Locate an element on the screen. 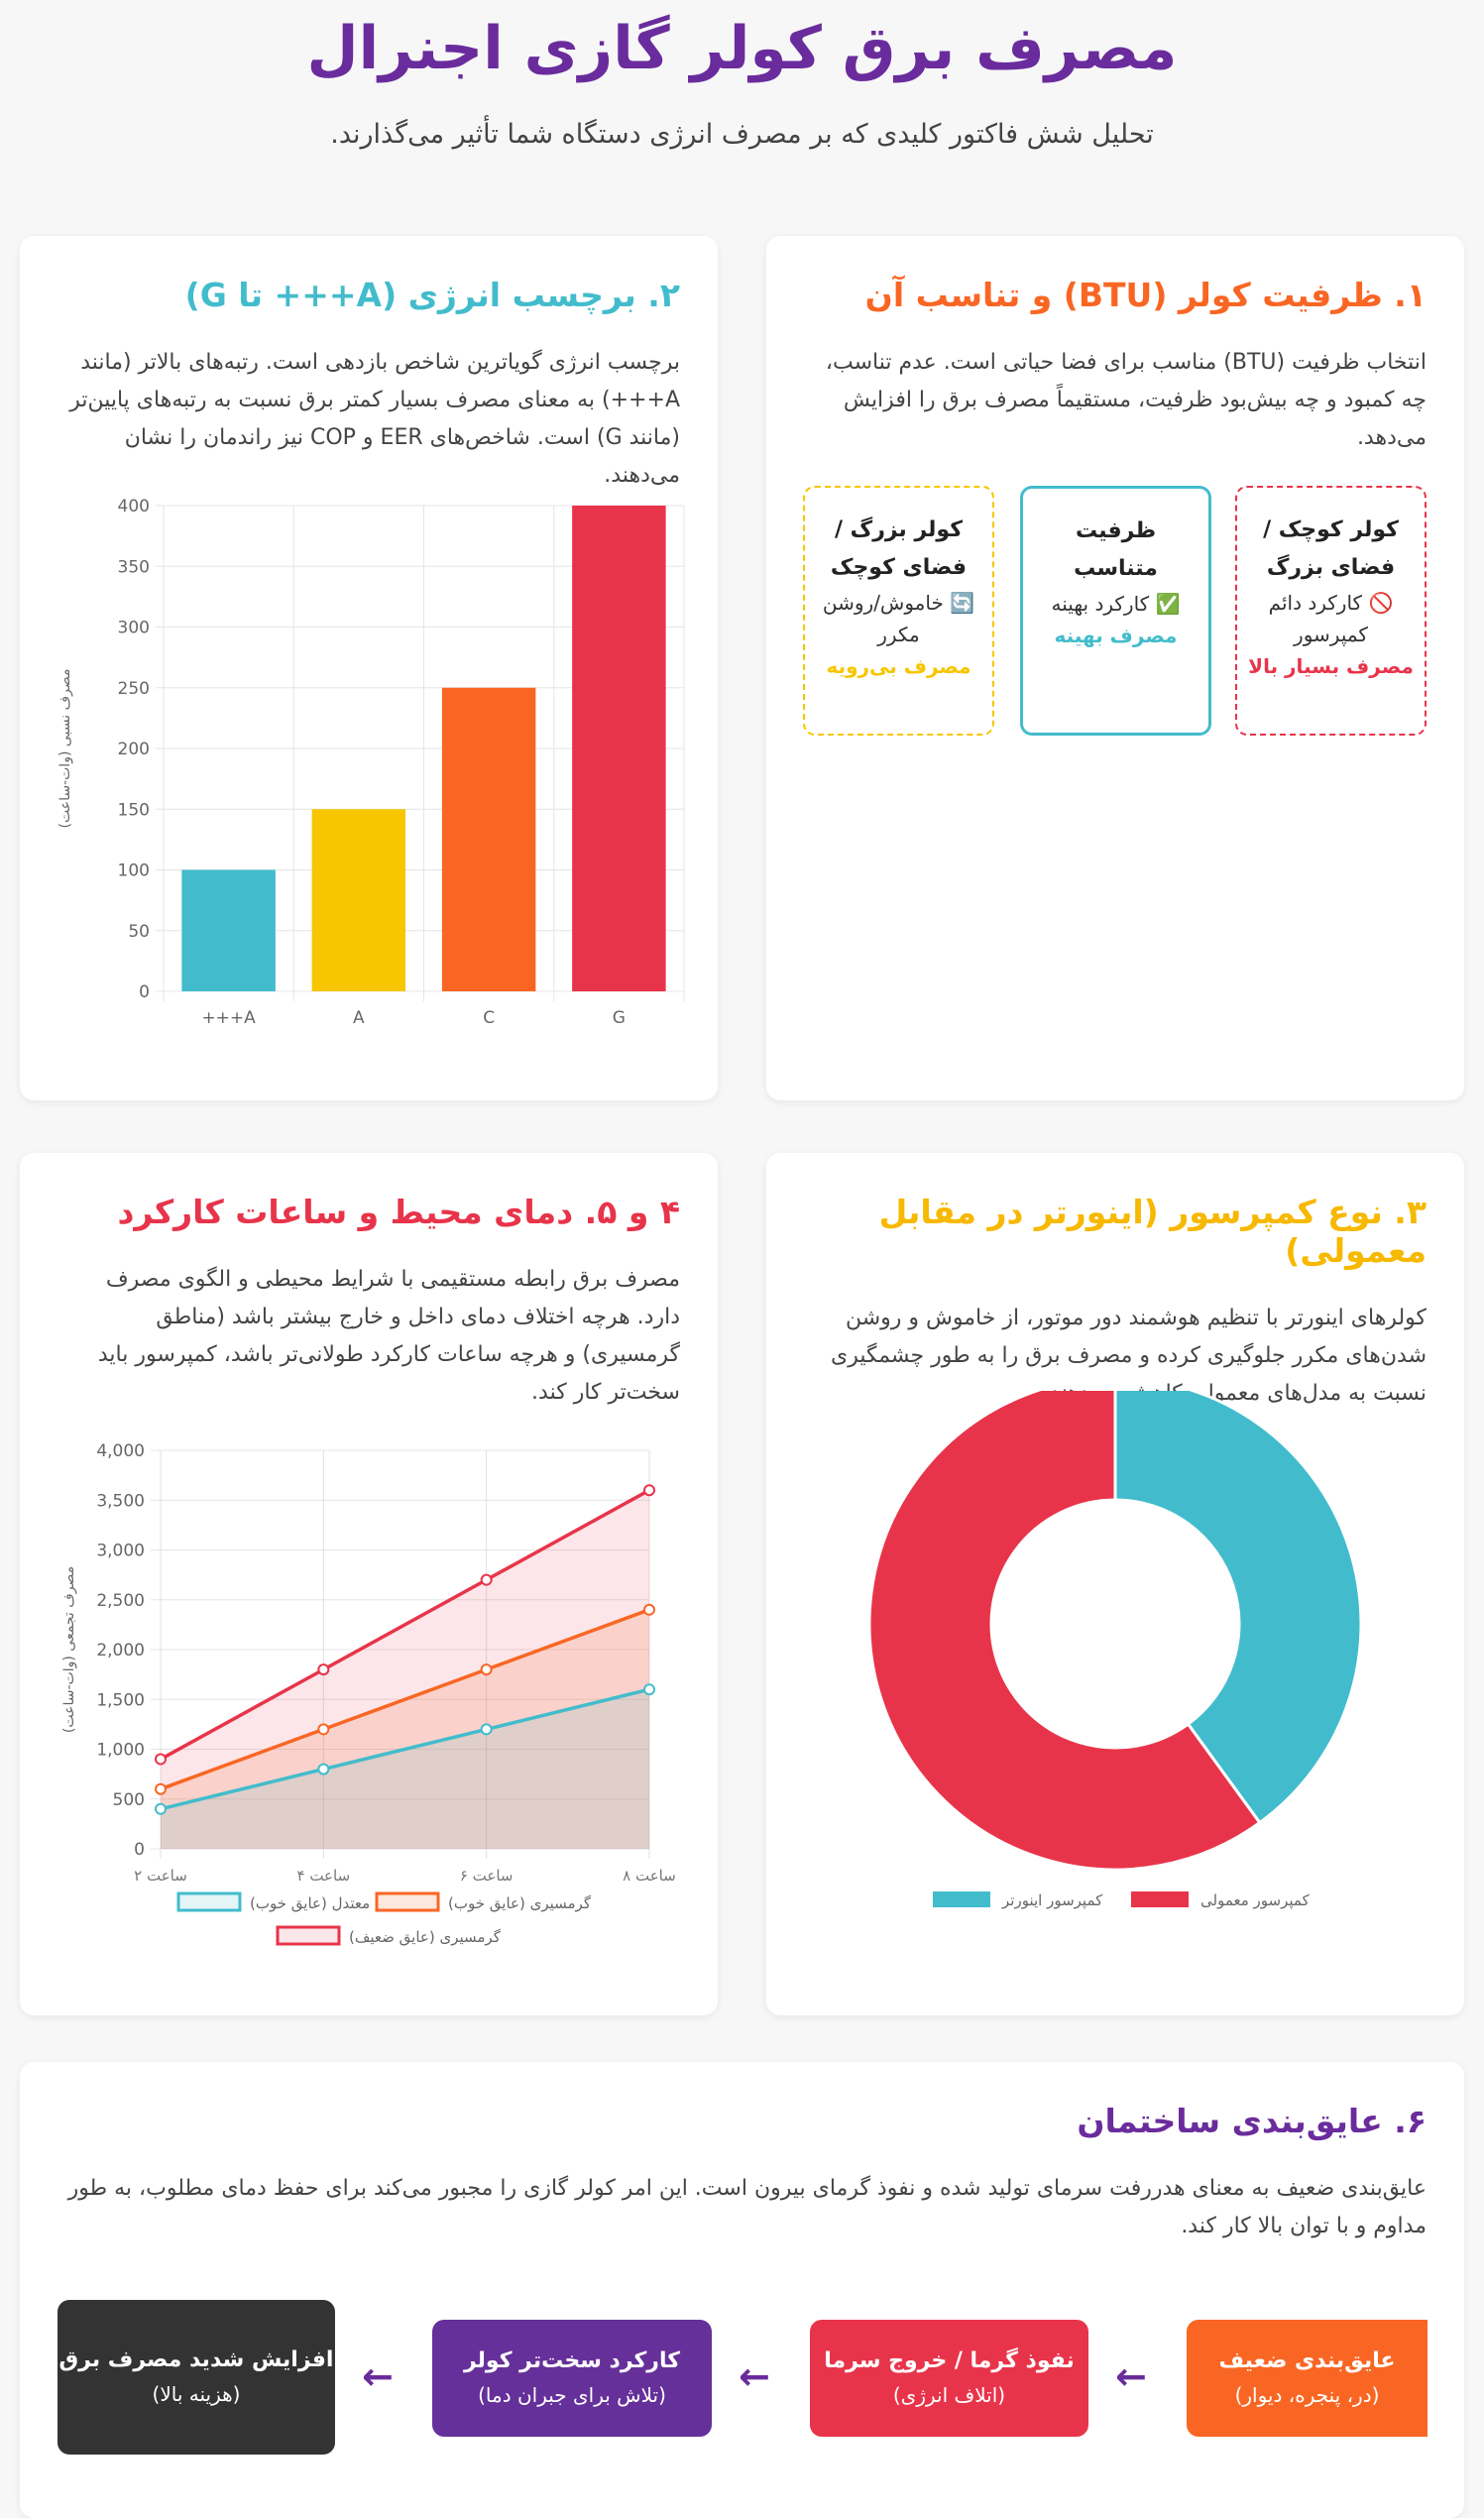 This screenshot has height=2518, width=1484. section-title: ۳. نوع کمپرسور (اینورتر در مقابل معمولی) is located at coordinates (1153, 1232).